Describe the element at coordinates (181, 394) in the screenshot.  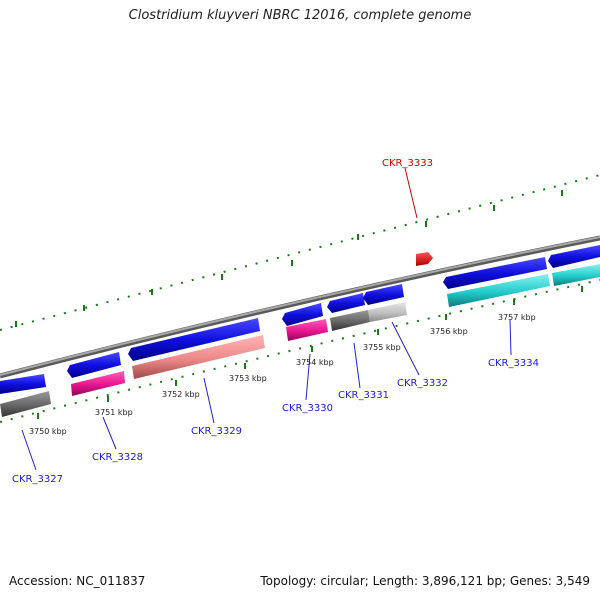
I see `kbp-label: 3752 kbp` at that location.